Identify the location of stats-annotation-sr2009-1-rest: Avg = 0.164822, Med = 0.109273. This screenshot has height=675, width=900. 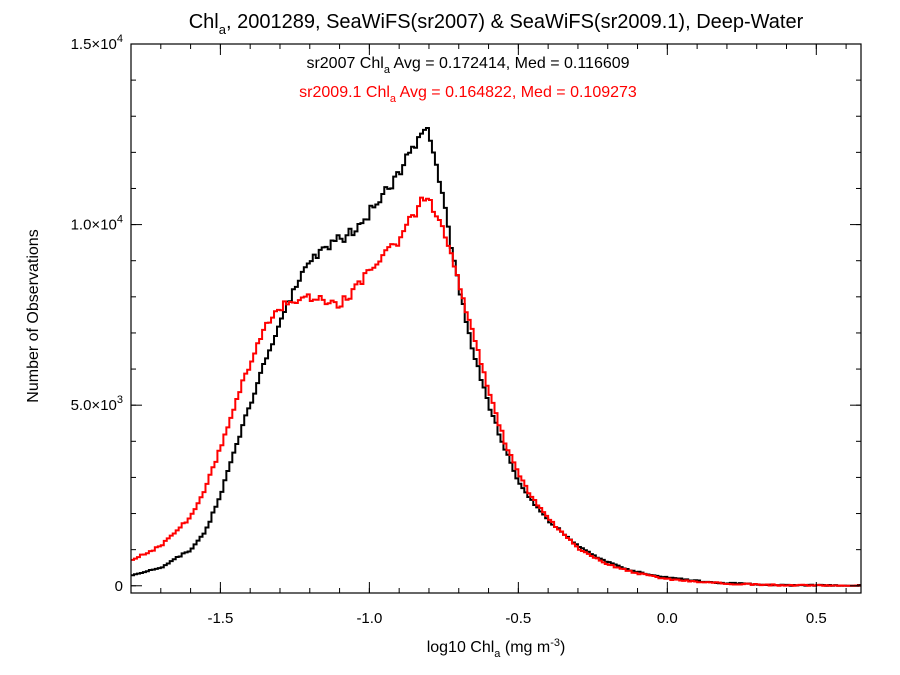
(516, 92).